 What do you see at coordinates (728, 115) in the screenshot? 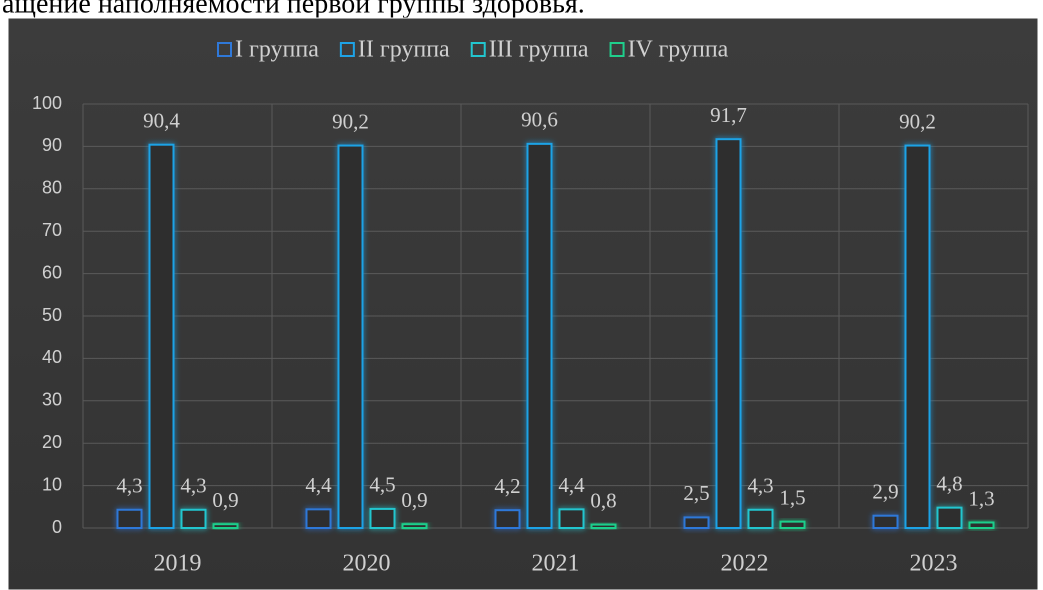
I see `data-label: 91,7` at bounding box center [728, 115].